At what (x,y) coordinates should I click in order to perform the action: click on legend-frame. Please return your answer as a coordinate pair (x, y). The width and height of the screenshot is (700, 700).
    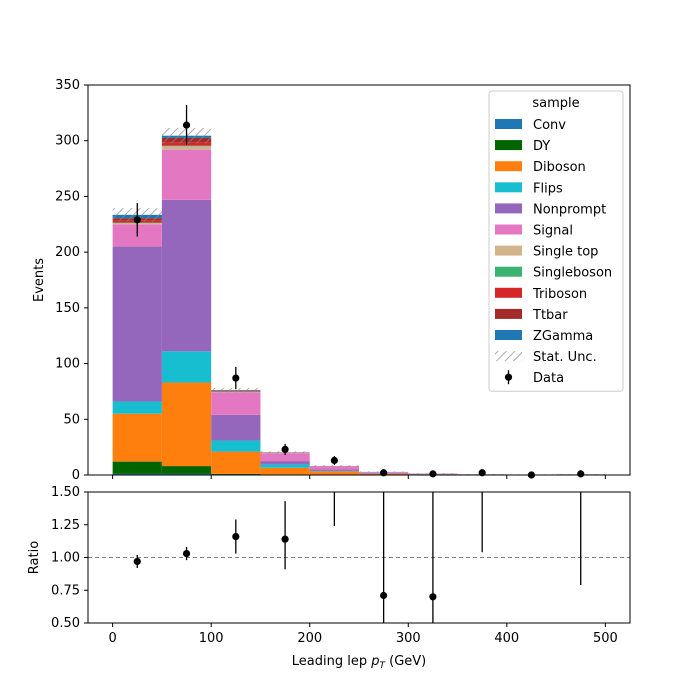
    Looking at the image, I should click on (556, 241).